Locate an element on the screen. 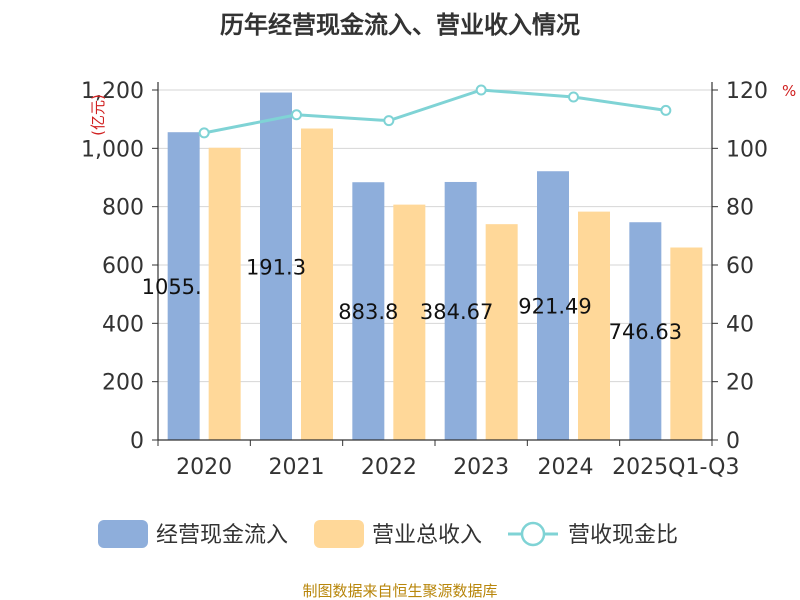  x-tick-label: 2025Q1-Q3 is located at coordinates (675, 467).